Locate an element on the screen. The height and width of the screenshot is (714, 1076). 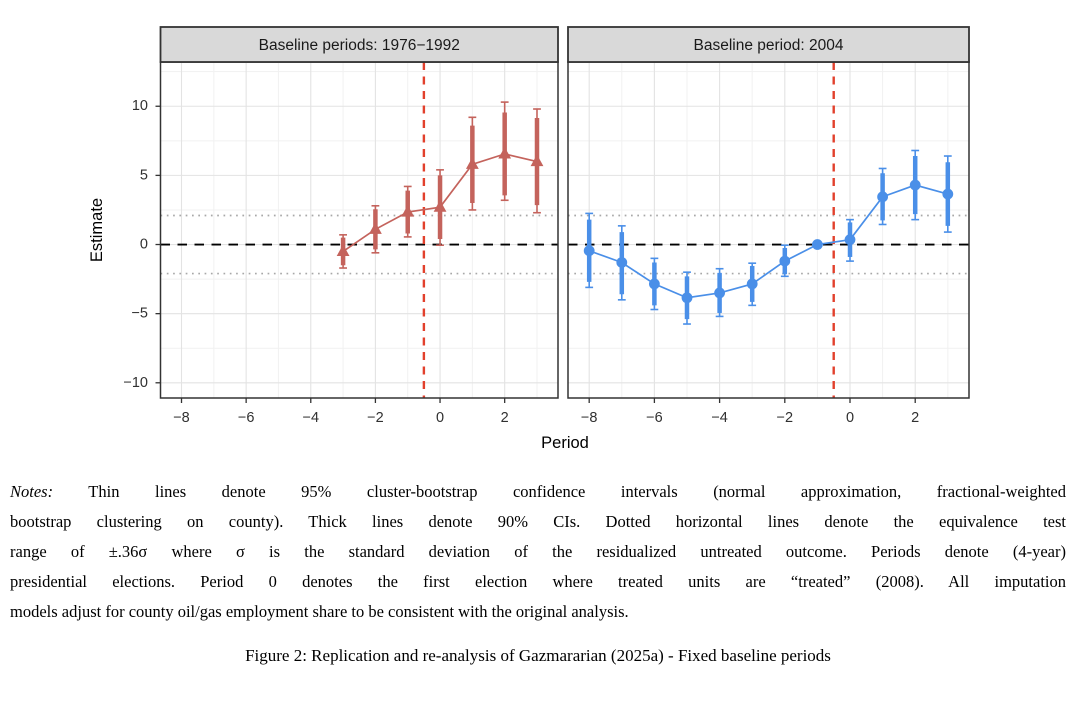
y-tick-label: −5 is located at coordinates (139, 314).